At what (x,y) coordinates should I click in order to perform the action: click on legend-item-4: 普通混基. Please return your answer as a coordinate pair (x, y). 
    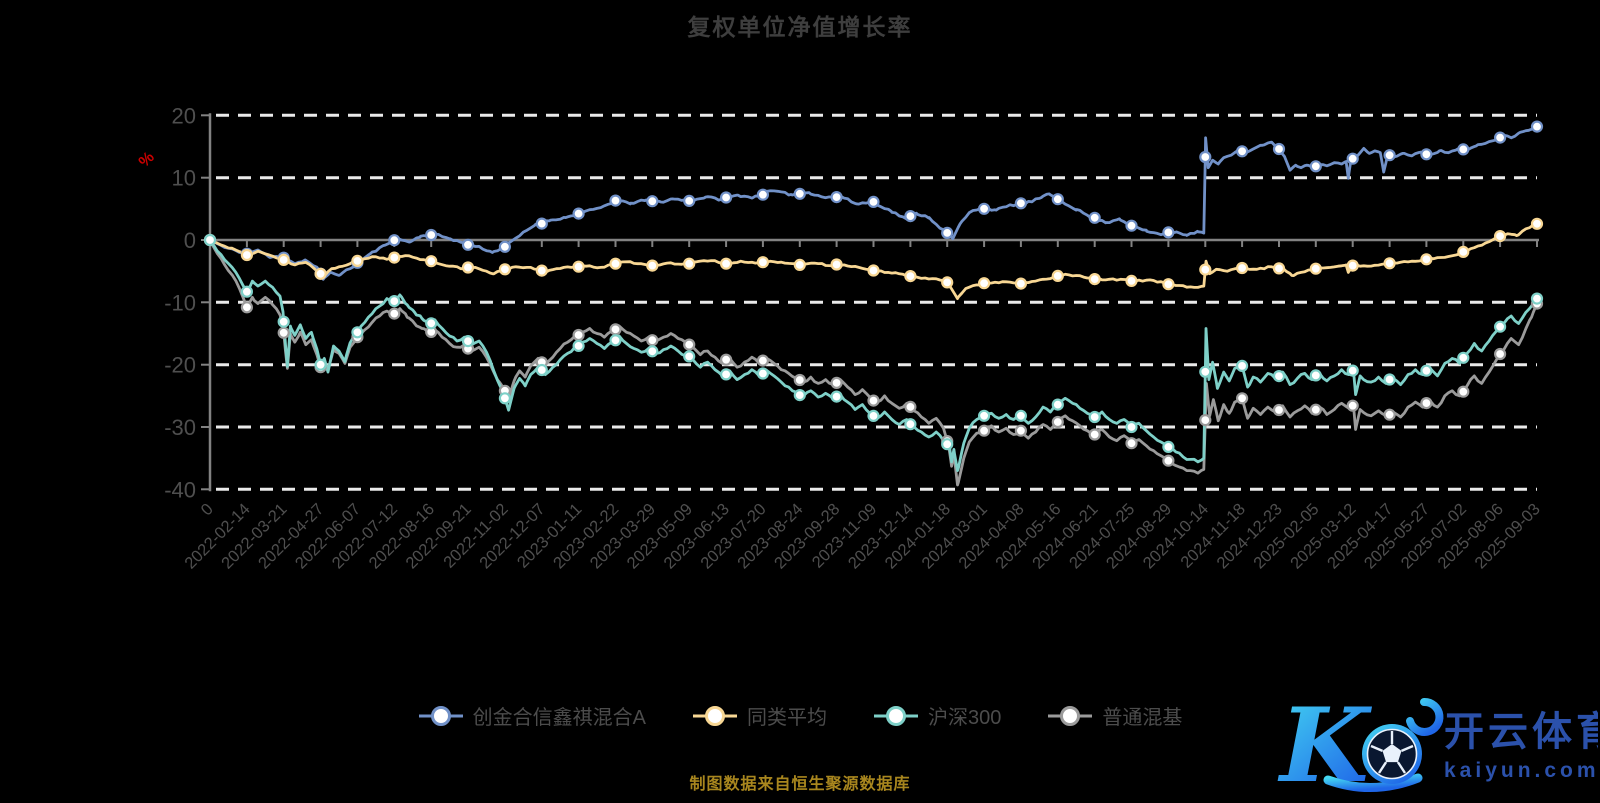
    Looking at the image, I should click on (1114, 715).